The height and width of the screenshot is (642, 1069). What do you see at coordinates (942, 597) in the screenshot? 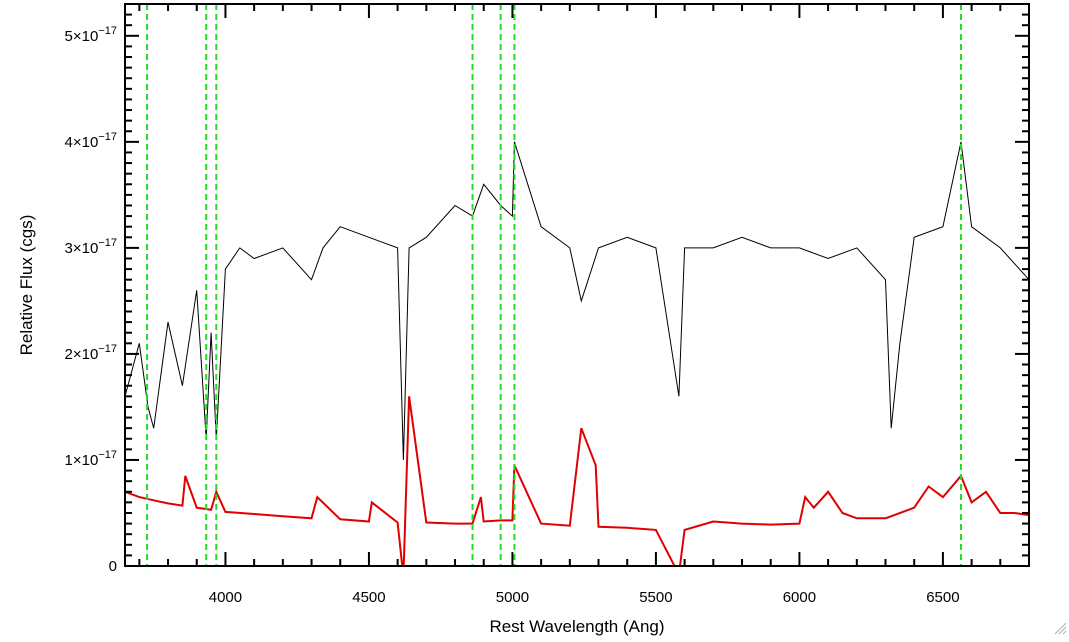
I see `x-tick-label: 6500` at bounding box center [942, 597].